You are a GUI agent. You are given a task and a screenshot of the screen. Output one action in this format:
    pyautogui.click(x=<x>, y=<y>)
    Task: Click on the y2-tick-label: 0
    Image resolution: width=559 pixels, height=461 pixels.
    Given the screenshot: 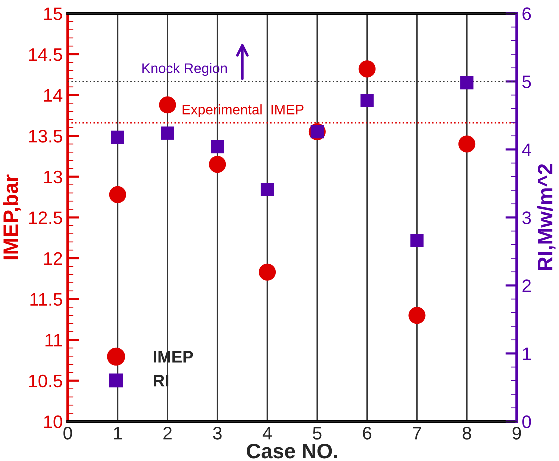 What is the action you would take?
    pyautogui.click(x=527, y=422)
    